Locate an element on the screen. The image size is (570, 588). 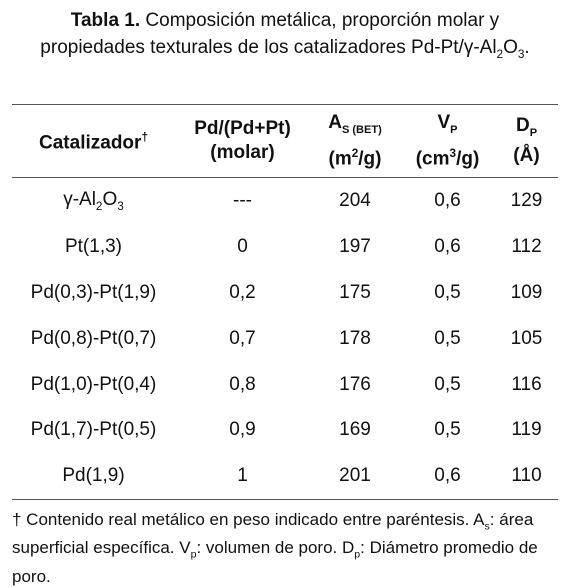
text-segment: A is located at coordinates (335, 122).